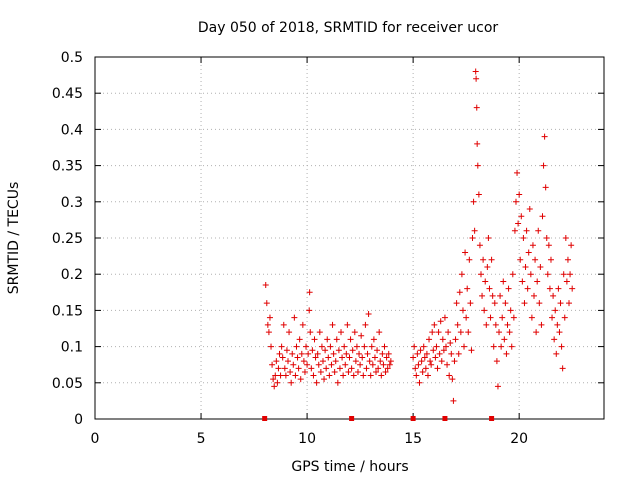  I want to click on x-tick-label: 10, so click(307, 439).